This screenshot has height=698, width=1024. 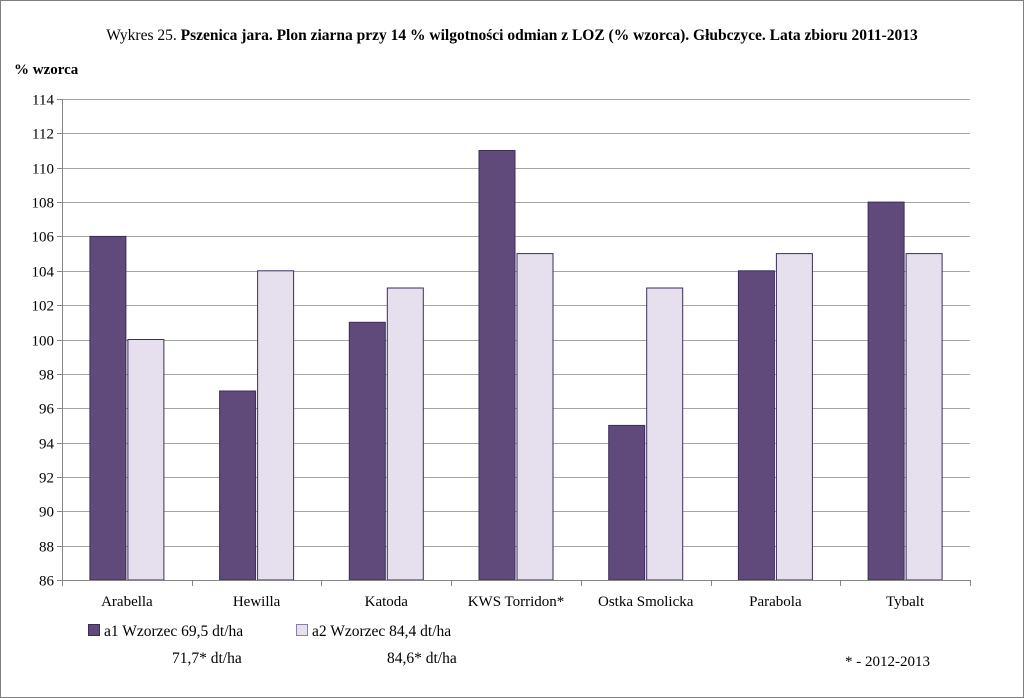 I want to click on footnote: * - 2012-2013, so click(x=887, y=662).